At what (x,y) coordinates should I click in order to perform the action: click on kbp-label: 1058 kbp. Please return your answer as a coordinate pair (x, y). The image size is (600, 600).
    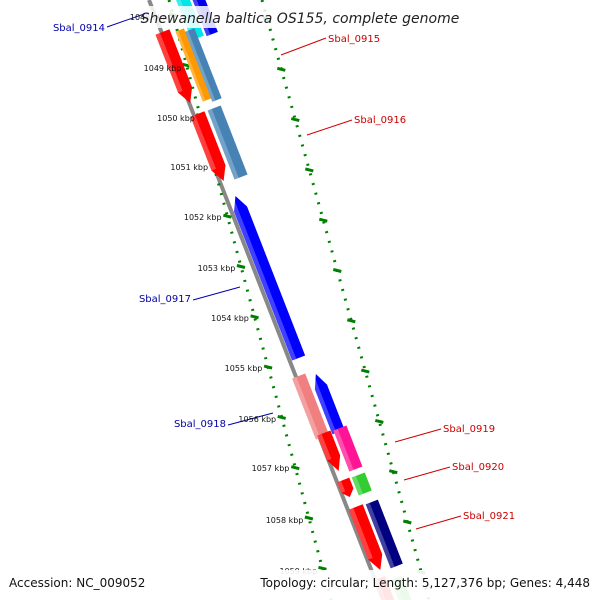
    Looking at the image, I should click on (285, 520).